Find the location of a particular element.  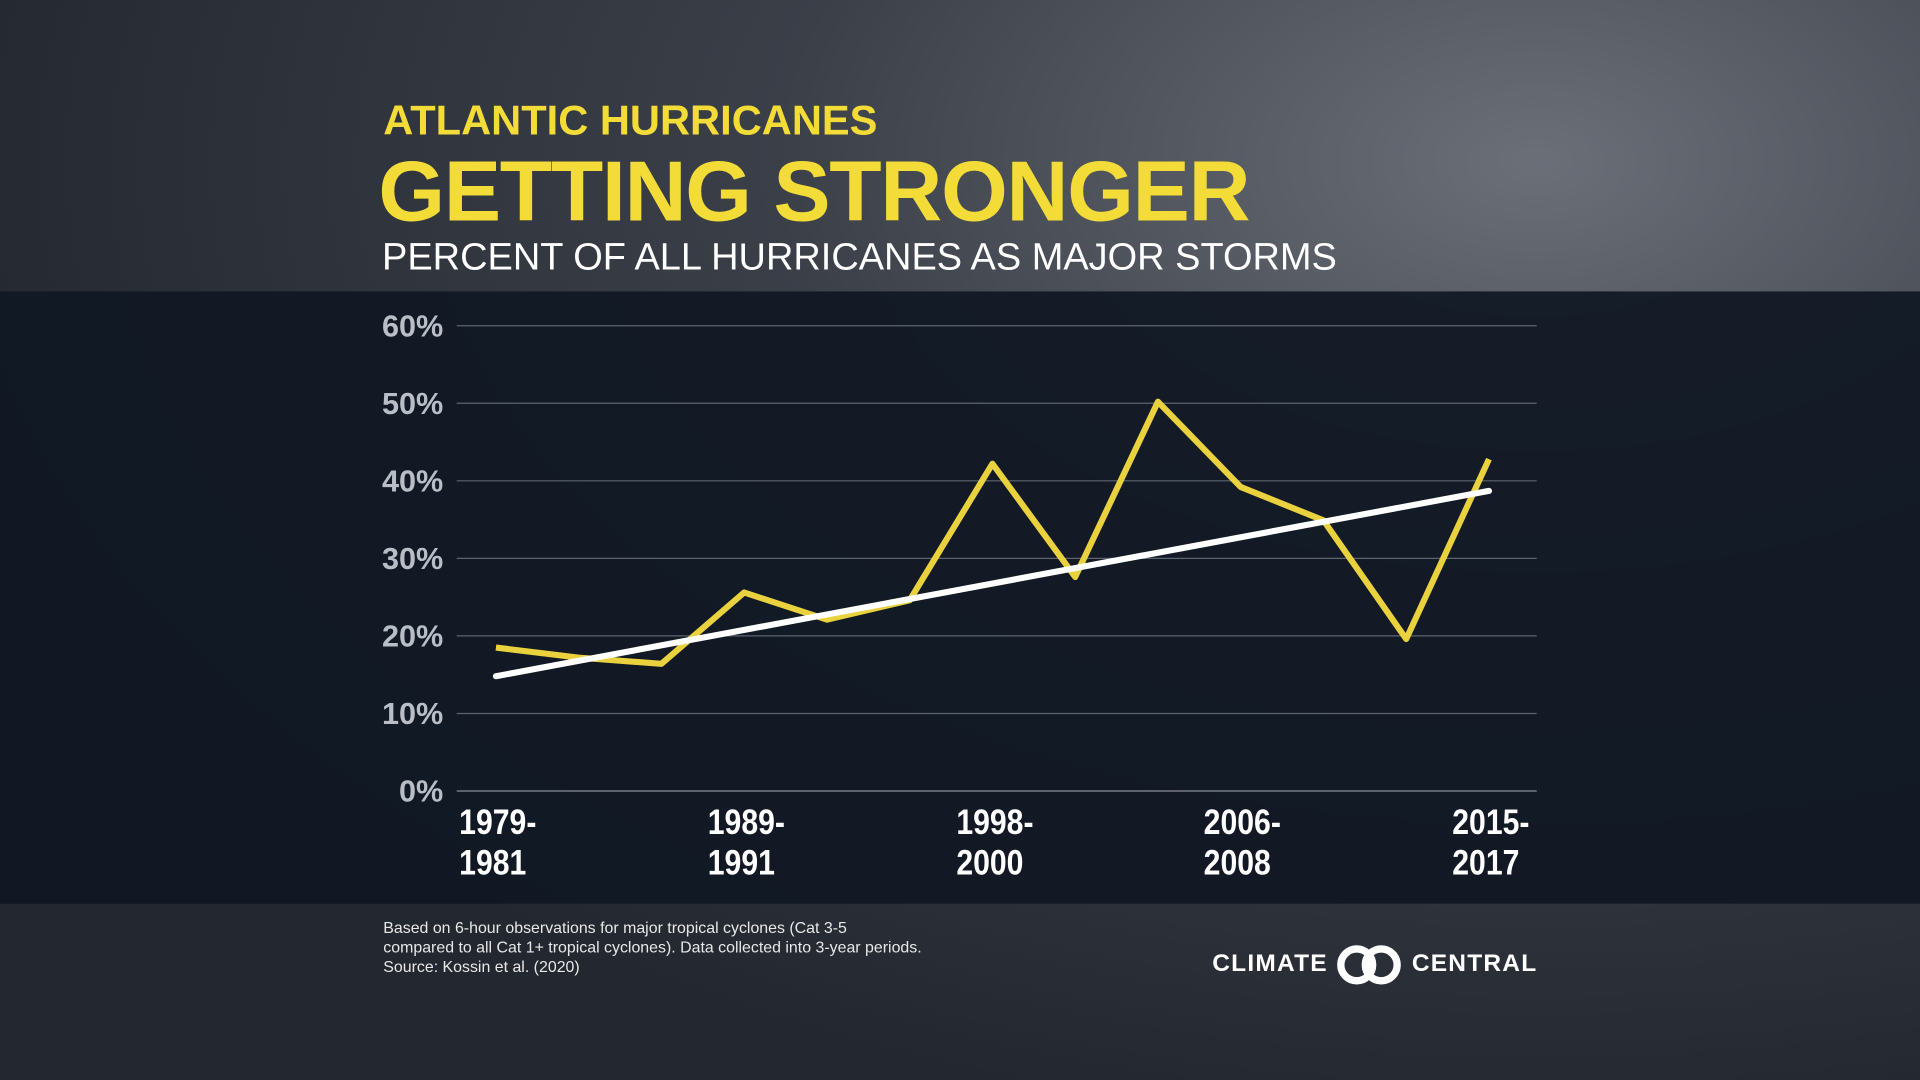

y-tick-label: 20% is located at coordinates (412, 636).